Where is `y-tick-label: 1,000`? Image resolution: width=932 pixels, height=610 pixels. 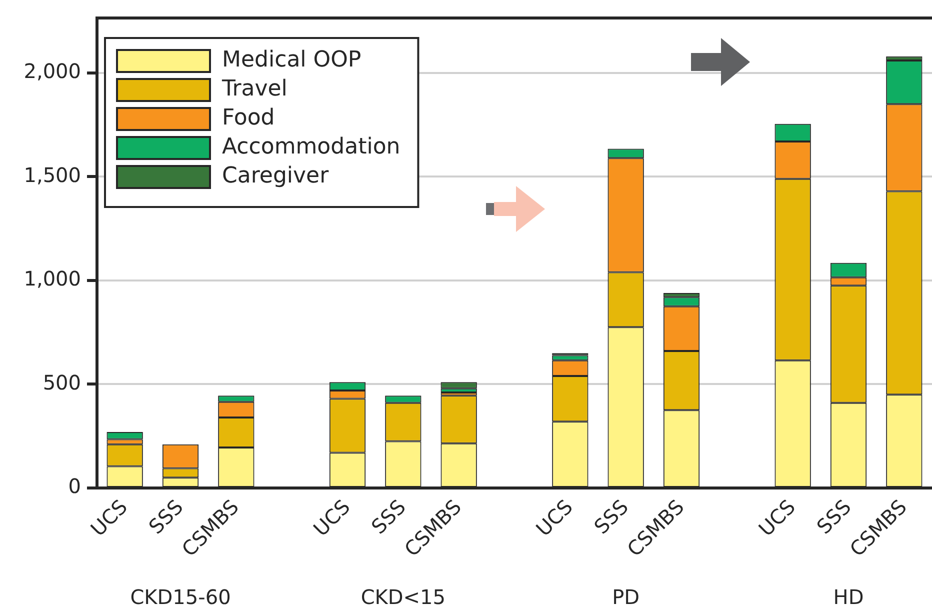 y-tick-label: 1,000 is located at coordinates (52, 278).